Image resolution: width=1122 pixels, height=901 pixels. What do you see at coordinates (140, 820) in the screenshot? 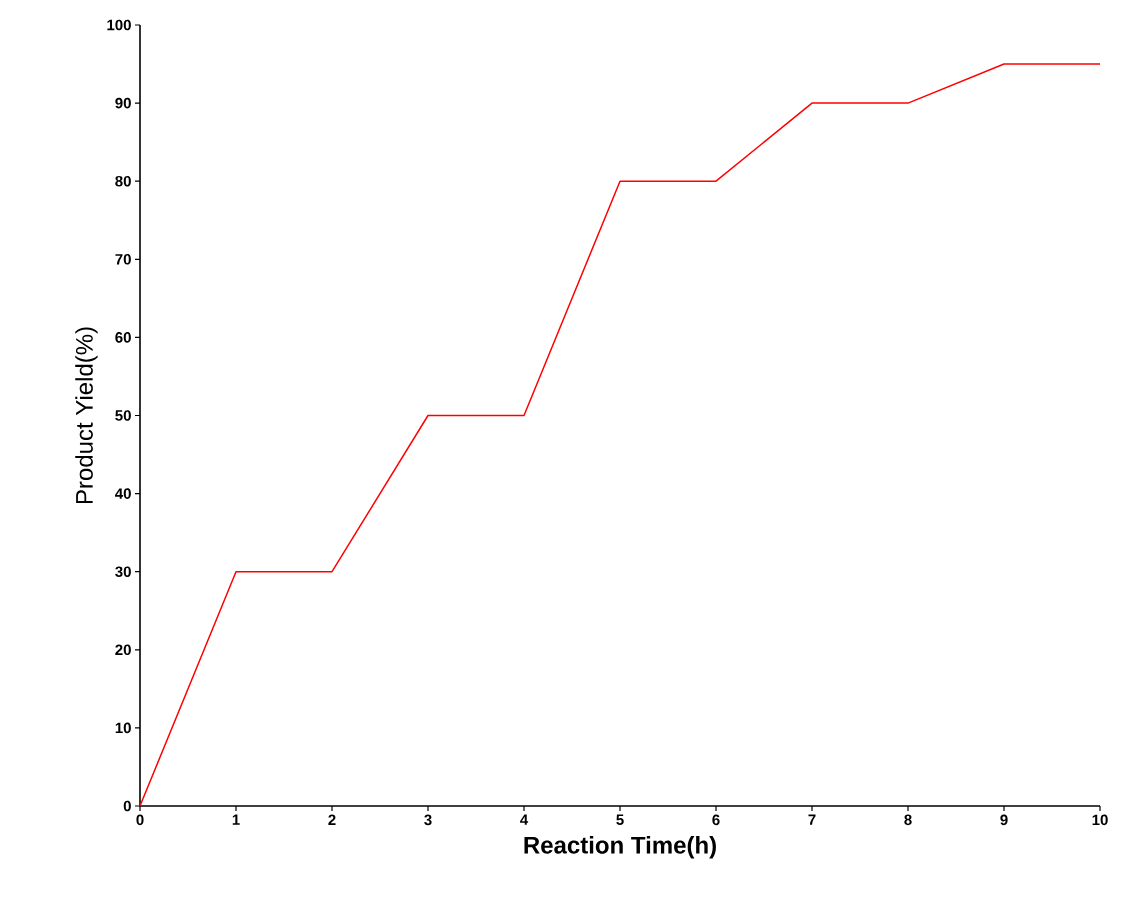
I see `x-tick-label: 0` at bounding box center [140, 820].